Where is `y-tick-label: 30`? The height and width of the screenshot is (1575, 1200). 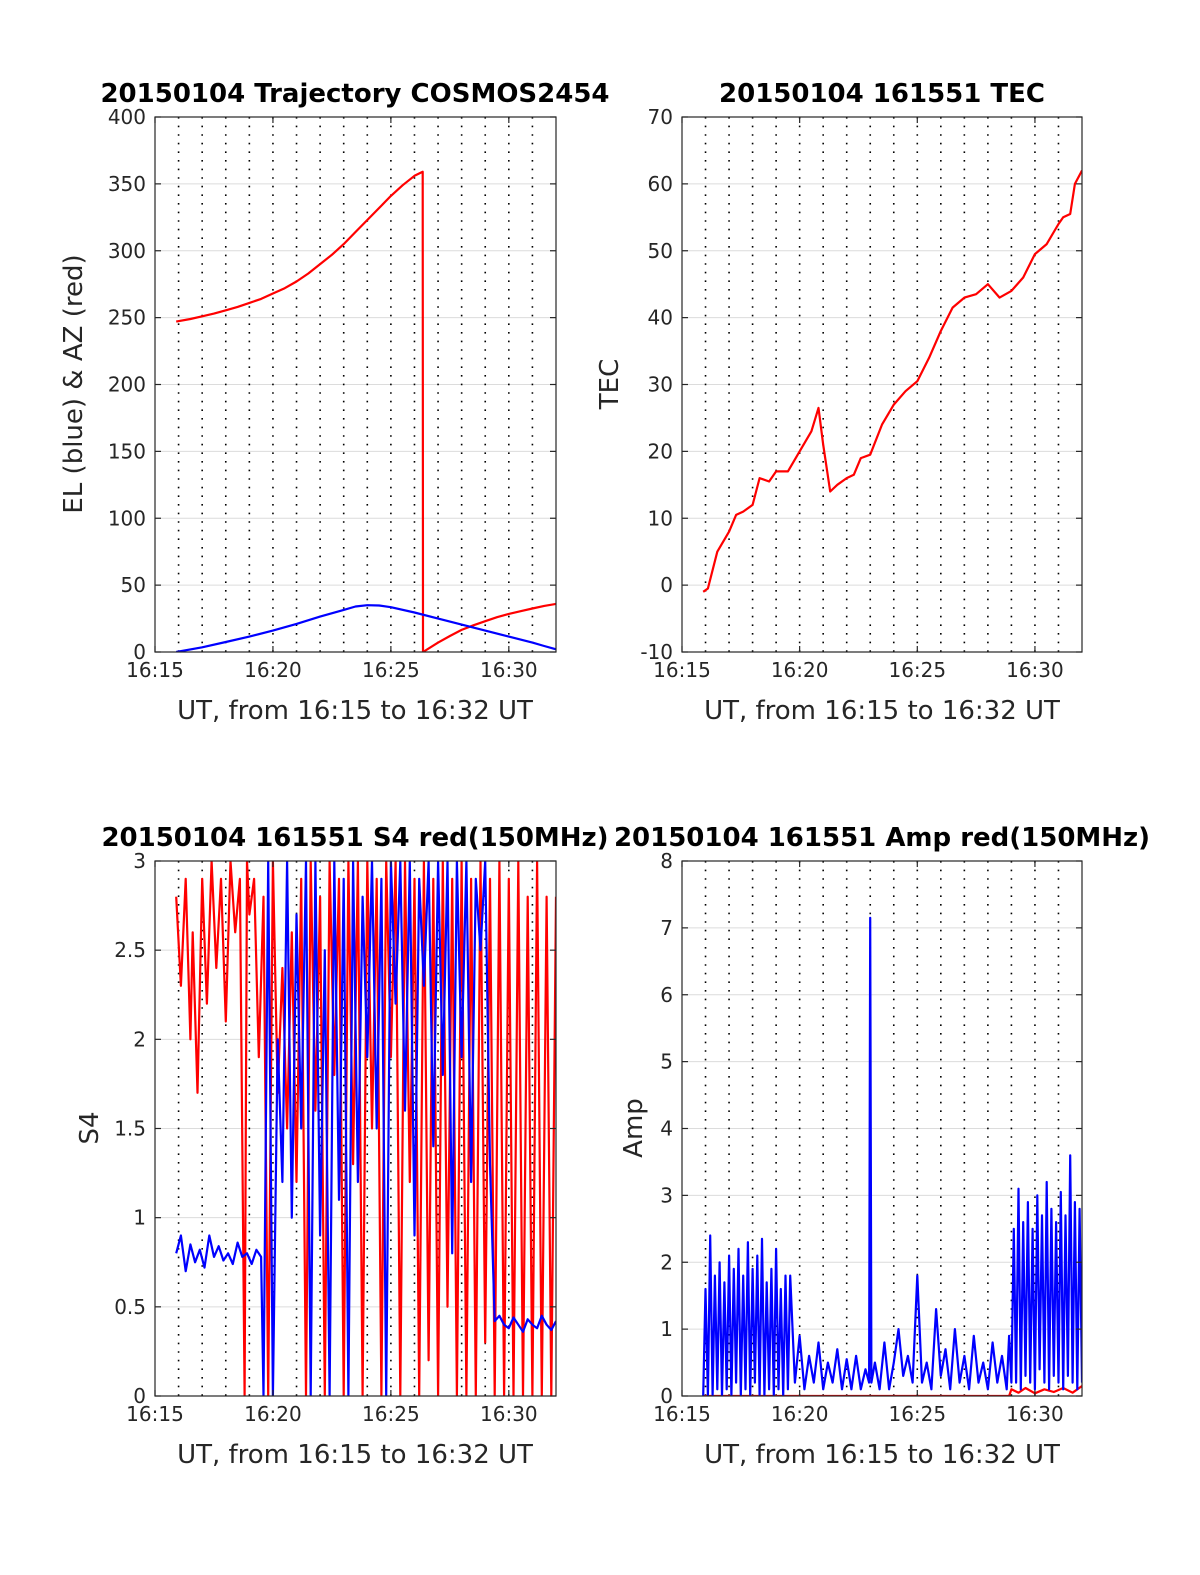
y-tick-label: 30 is located at coordinates (660, 385).